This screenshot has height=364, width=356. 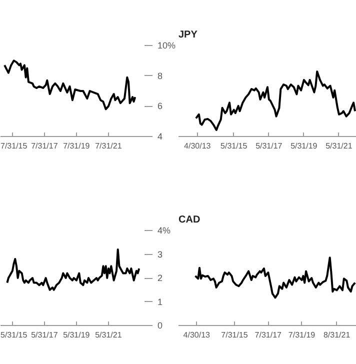 I want to click on x-tick-label: 8/31/21, so click(x=337, y=335).